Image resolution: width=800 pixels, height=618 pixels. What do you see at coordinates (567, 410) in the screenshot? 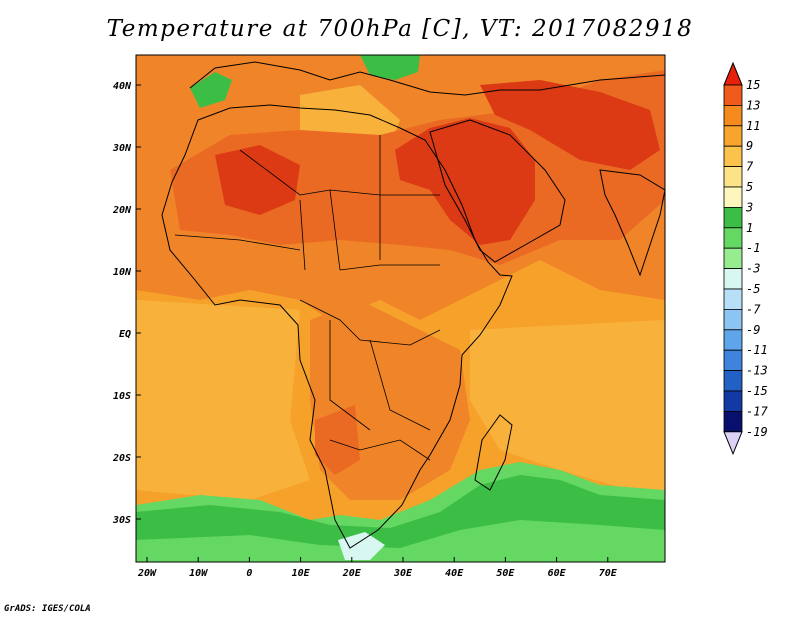
I see `cool-region-indian-ocean` at bounding box center [567, 410].